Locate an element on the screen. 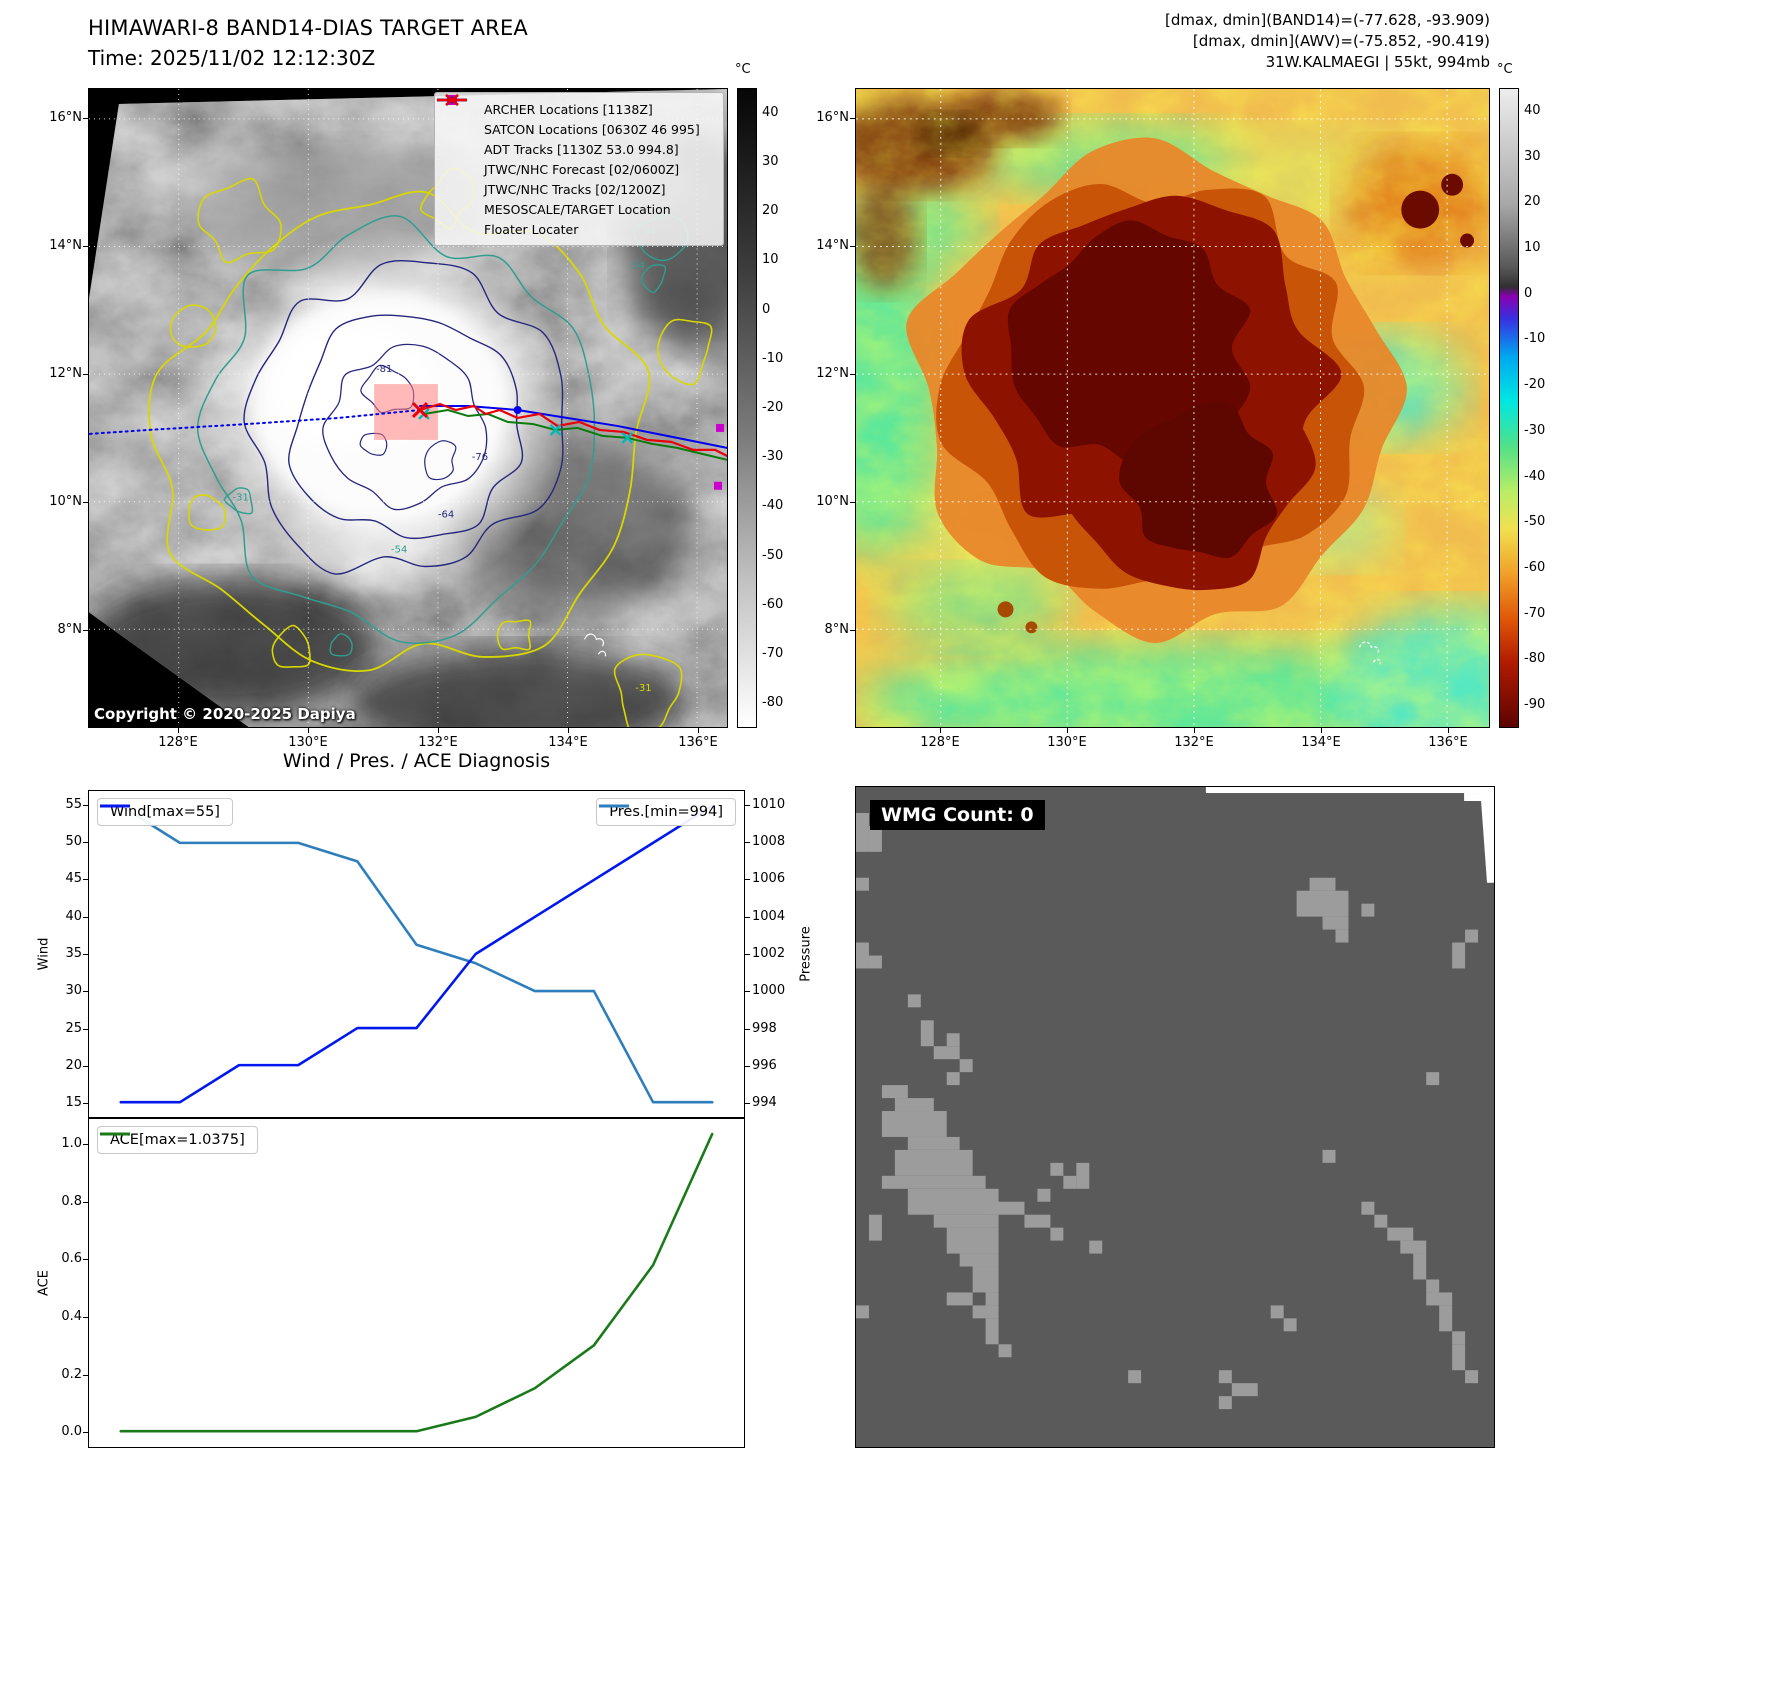  temperature-contours is located at coordinates (430, 447).